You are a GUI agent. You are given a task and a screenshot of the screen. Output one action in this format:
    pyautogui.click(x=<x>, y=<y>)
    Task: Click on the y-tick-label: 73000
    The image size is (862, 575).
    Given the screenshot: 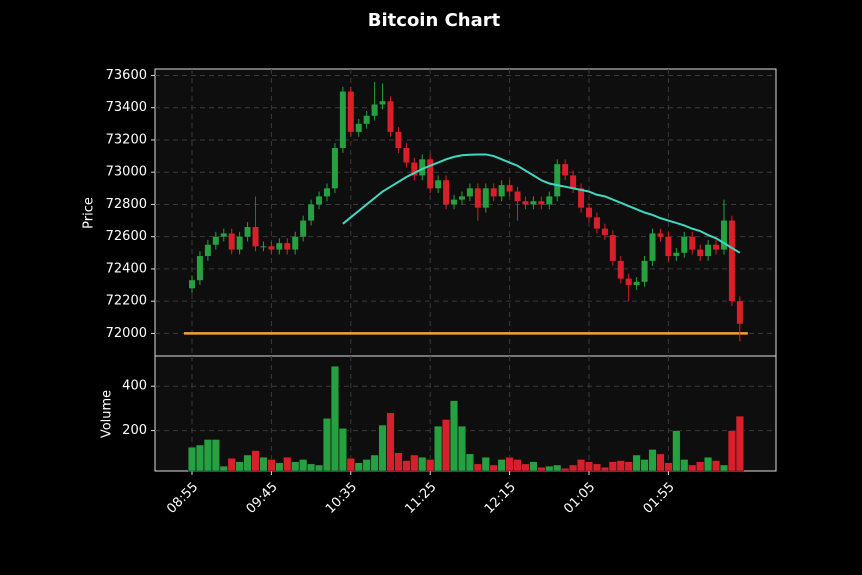 What is the action you would take?
    pyautogui.click(x=126, y=172)
    